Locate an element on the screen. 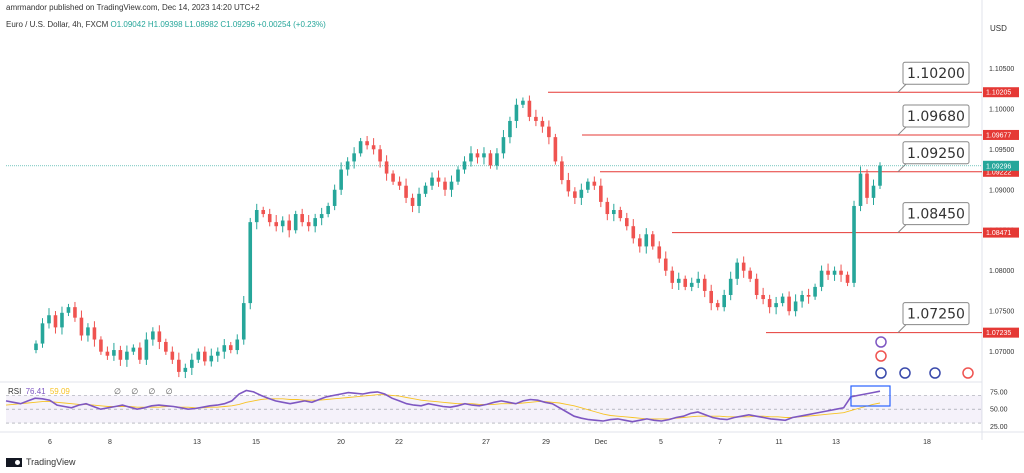 The height and width of the screenshot is (473, 1024). current-price-tag-text: 1.09296 is located at coordinates (998, 166).